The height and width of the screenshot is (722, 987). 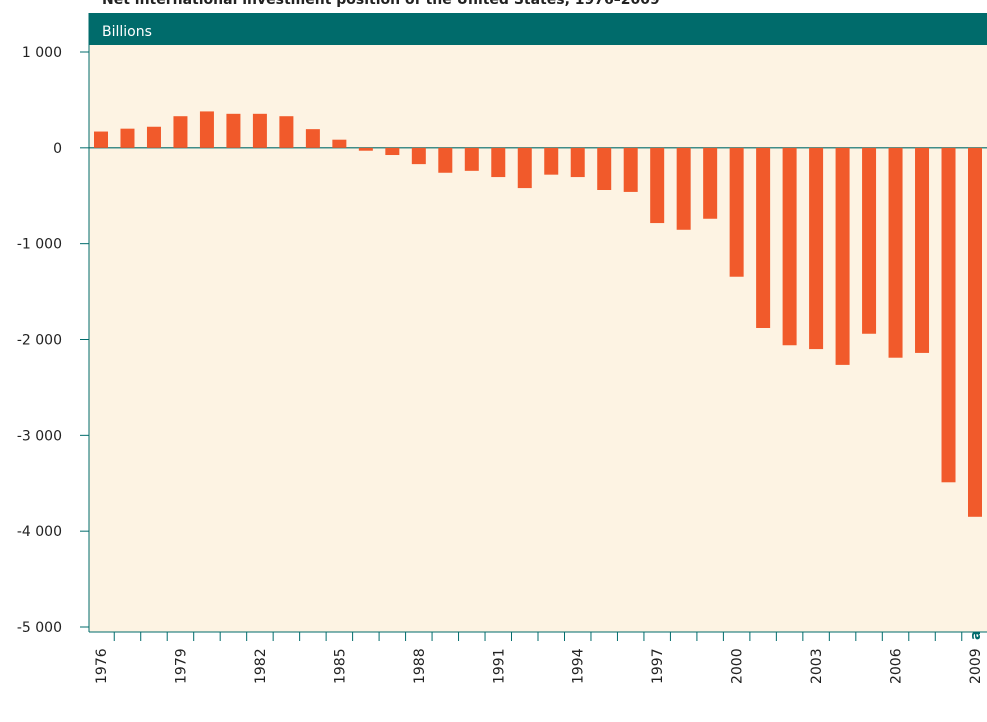 What do you see at coordinates (738, 666) in the screenshot?
I see `x-tick-label: 2000` at bounding box center [738, 666].